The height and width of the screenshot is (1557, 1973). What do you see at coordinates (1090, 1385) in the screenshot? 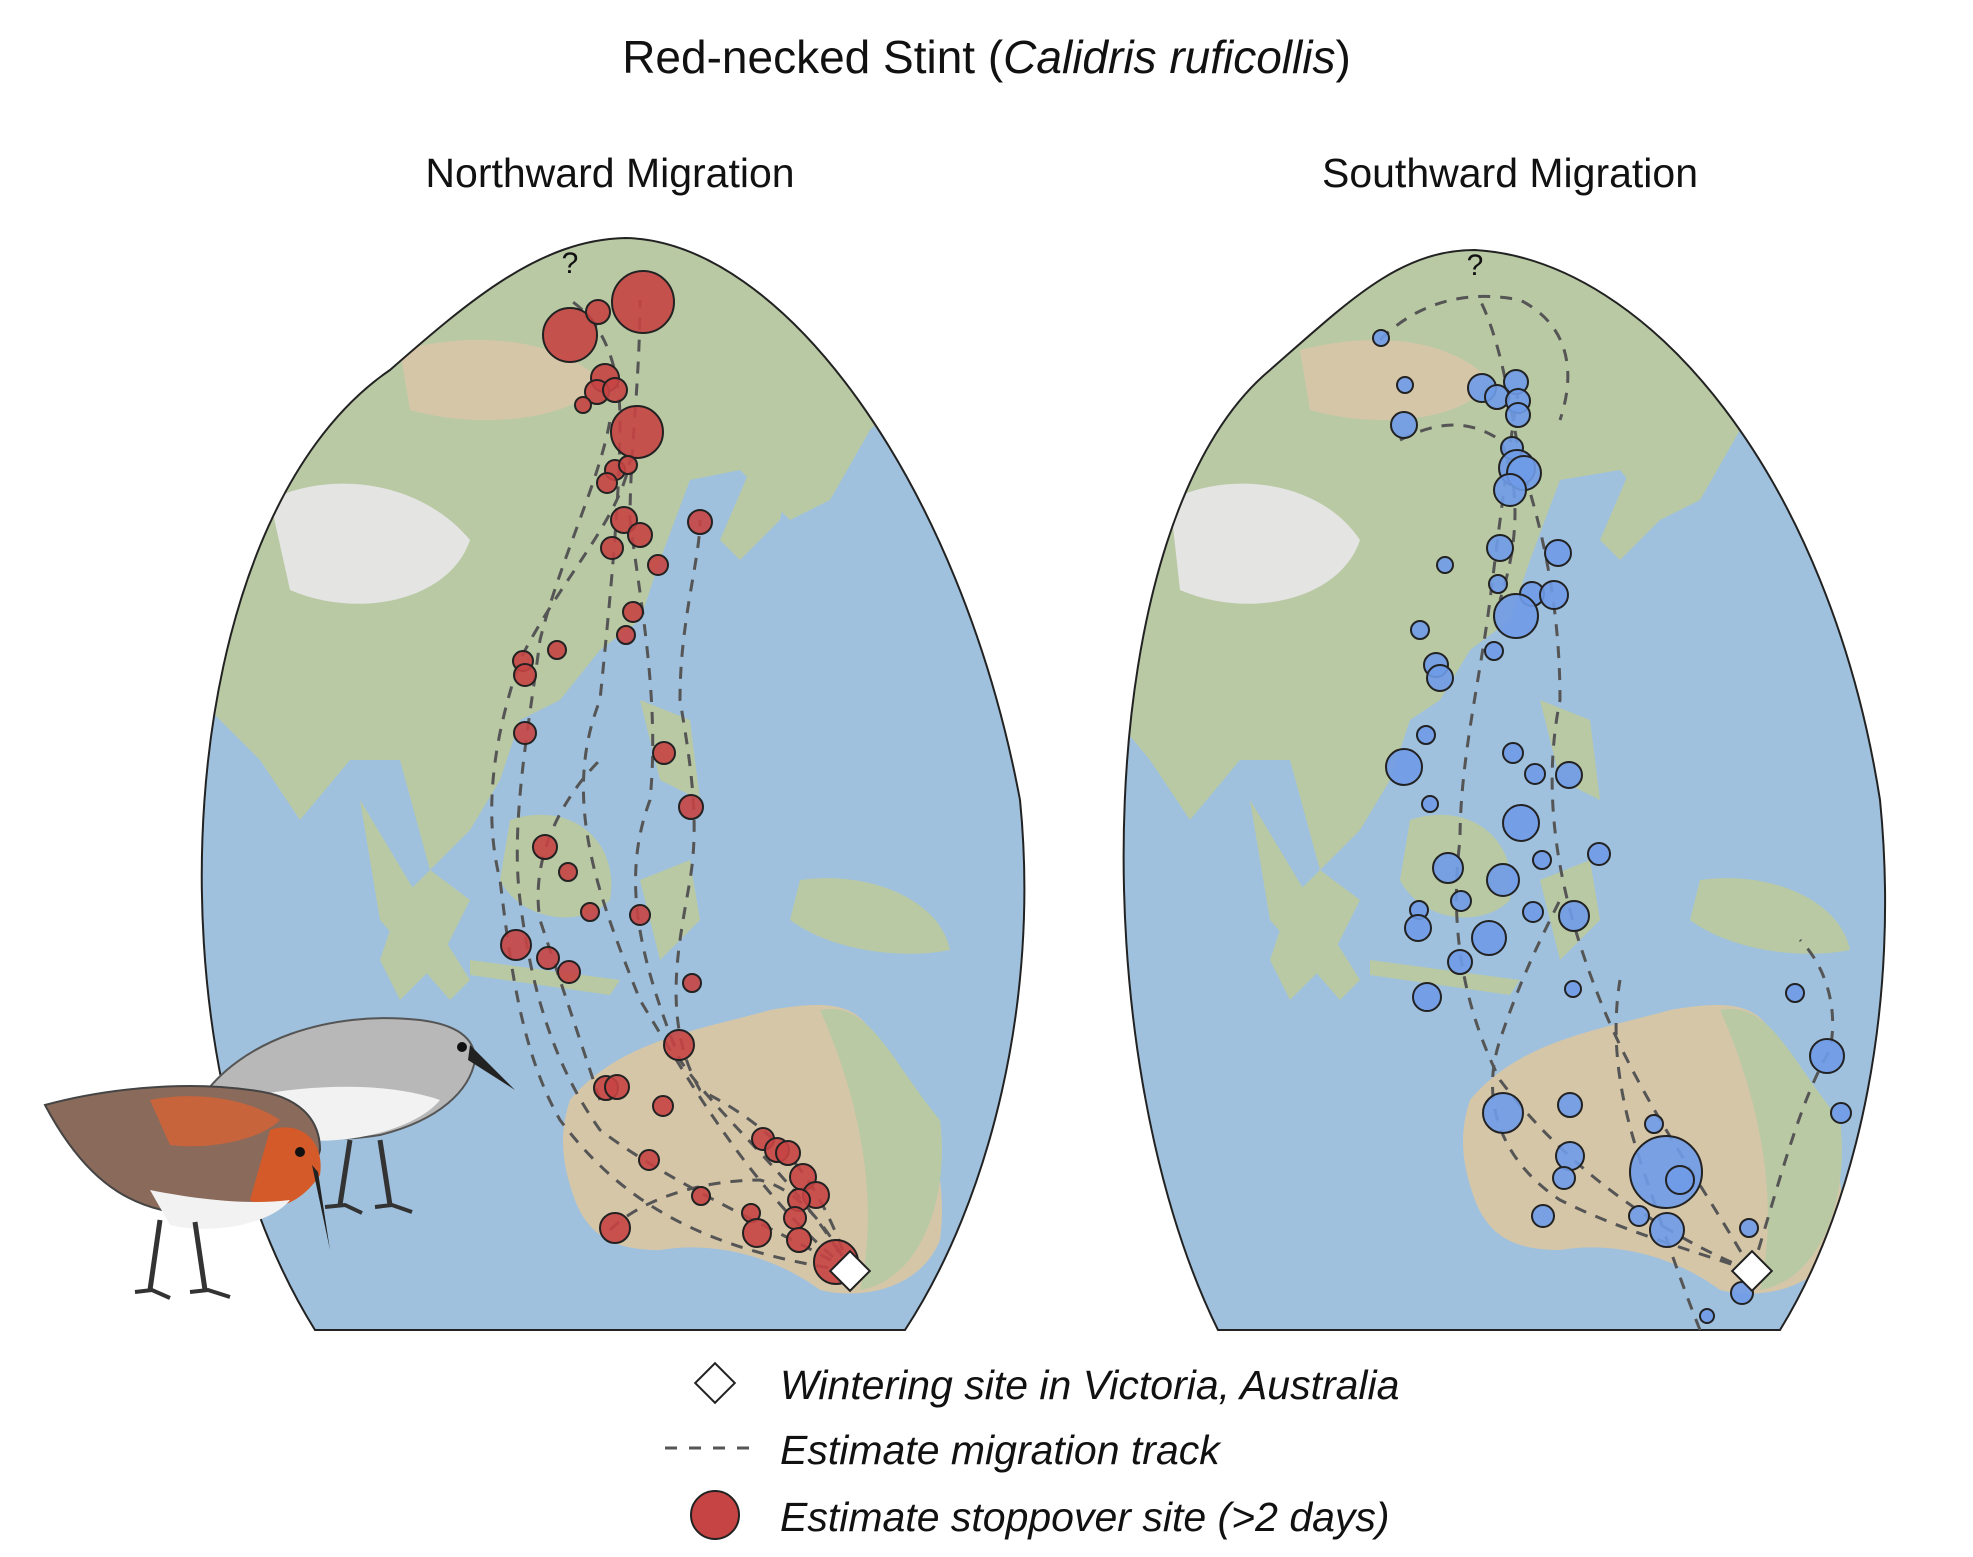
I see `legend-wintering-label: Wintering site in Victoria, Australia` at bounding box center [1090, 1385].